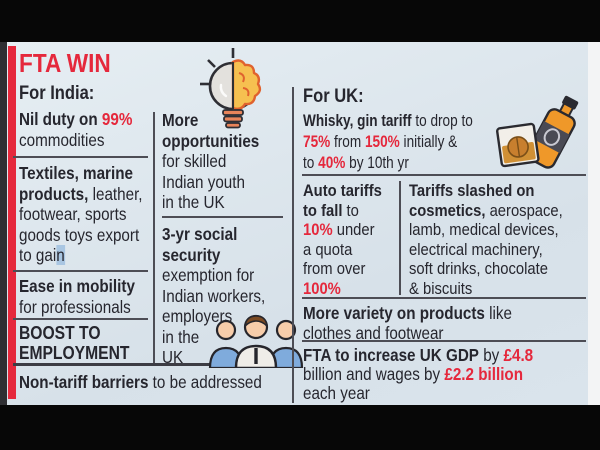 This screenshot has width=600, height=450. I want to click on sub-column-divider, so click(400, 238).